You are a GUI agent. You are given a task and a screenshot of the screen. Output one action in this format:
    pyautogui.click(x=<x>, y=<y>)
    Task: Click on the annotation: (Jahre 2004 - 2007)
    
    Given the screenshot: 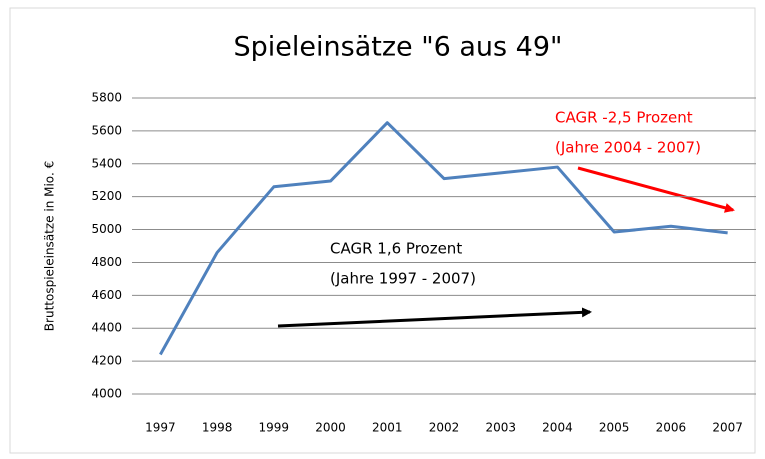 What is the action you would take?
    pyautogui.click(x=628, y=148)
    